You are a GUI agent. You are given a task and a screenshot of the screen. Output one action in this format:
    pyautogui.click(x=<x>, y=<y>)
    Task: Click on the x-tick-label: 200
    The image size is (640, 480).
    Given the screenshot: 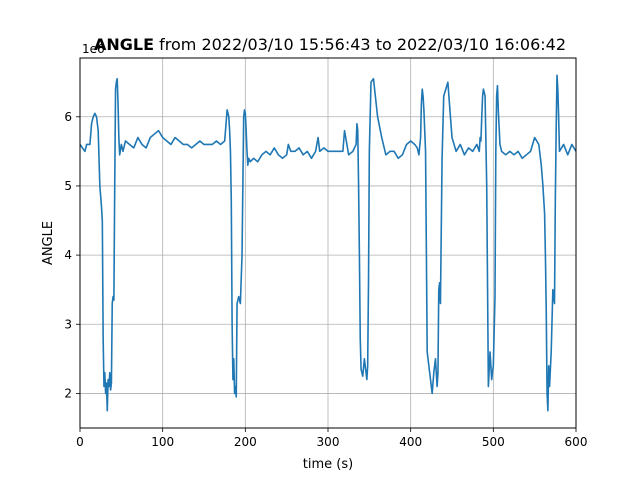 What is the action you would take?
    pyautogui.click(x=245, y=442)
    